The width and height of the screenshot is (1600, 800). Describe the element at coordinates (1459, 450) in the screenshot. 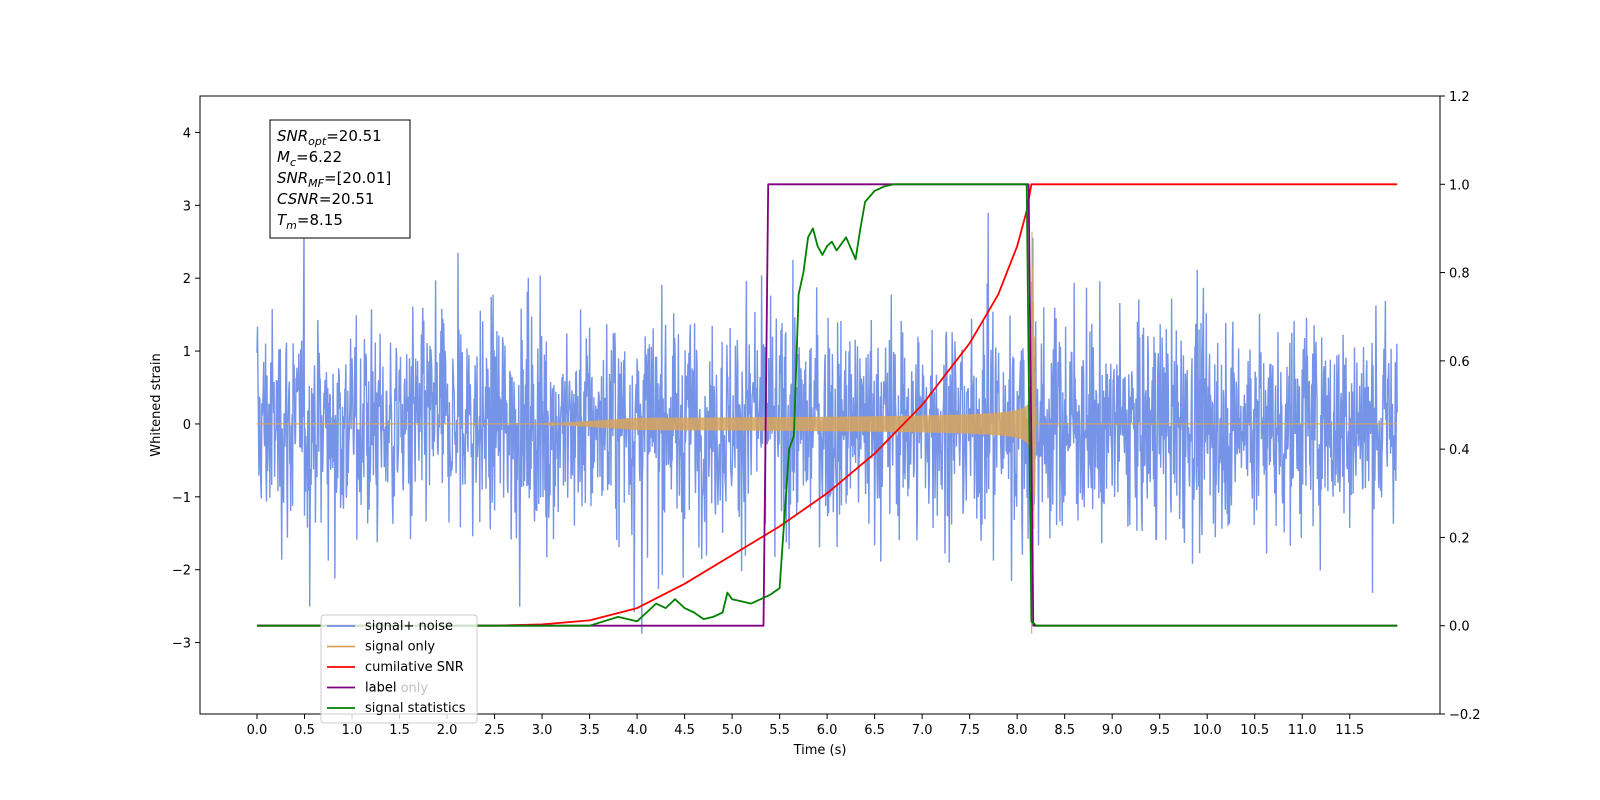

I see `y-right-tick-label: 0.4` at that location.